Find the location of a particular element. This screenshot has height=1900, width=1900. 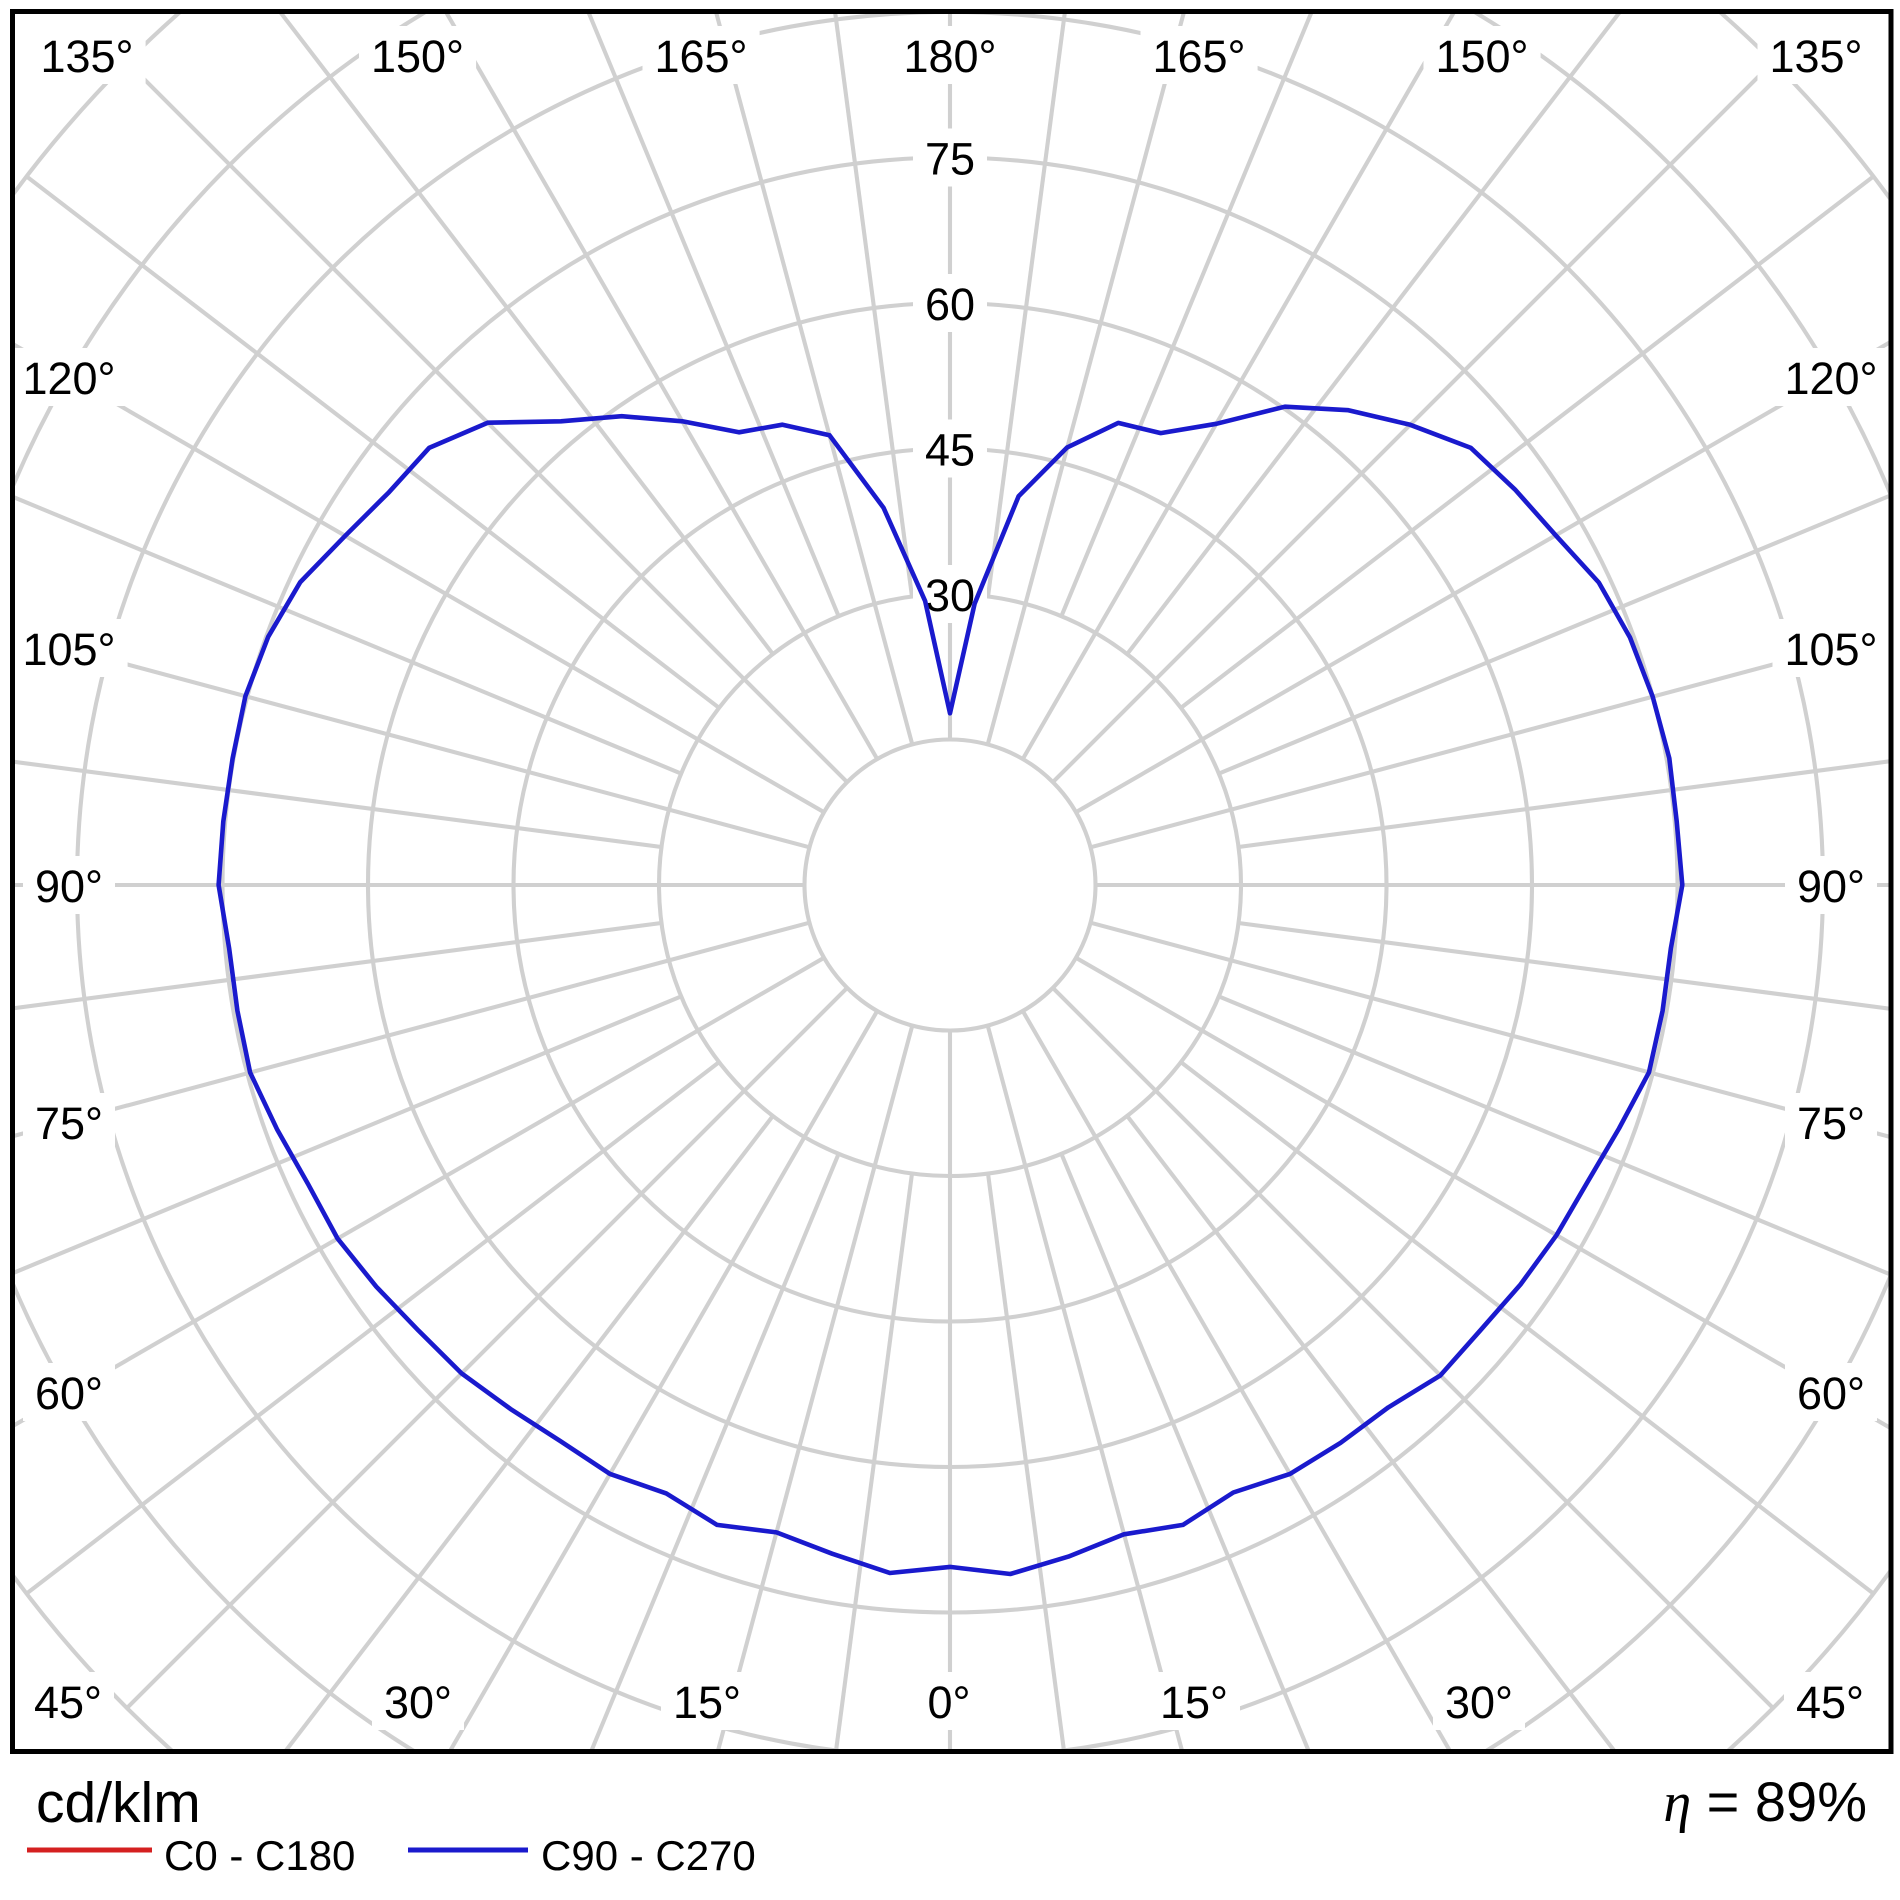

svg-text: 75 is located at coordinates (950, 159).